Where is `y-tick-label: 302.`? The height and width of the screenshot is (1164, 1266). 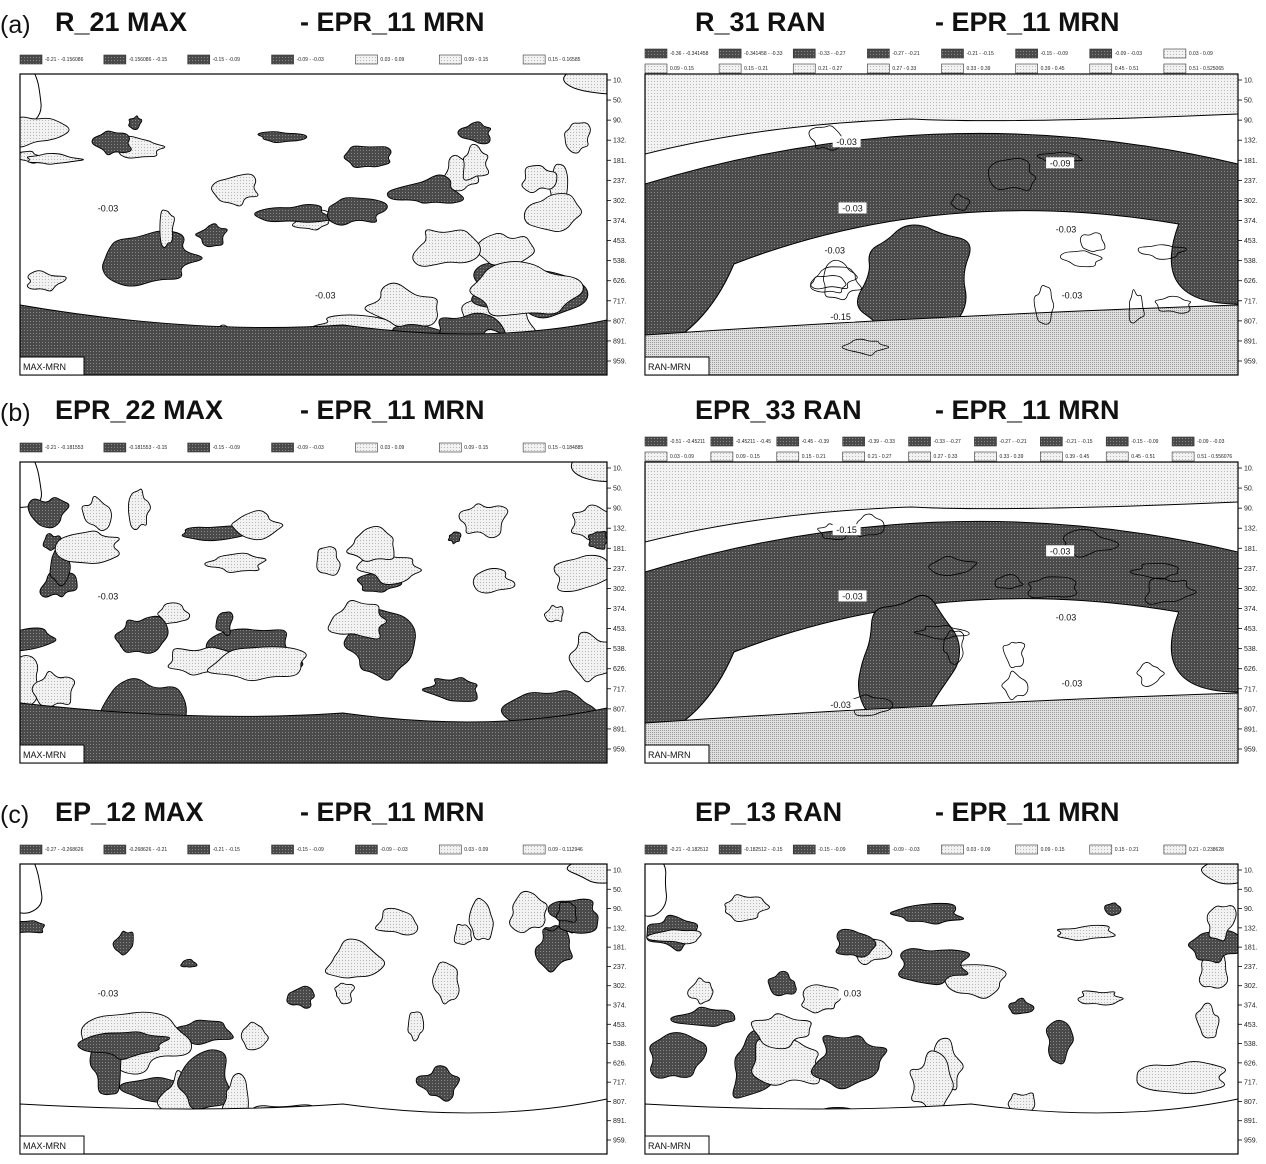
y-tick-label: 302. is located at coordinates (1251, 986).